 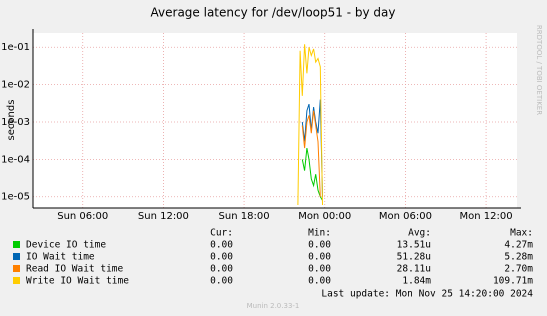 What do you see at coordinates (60, 257) in the screenshot?
I see `legend-label: IO Wait time` at bounding box center [60, 257].